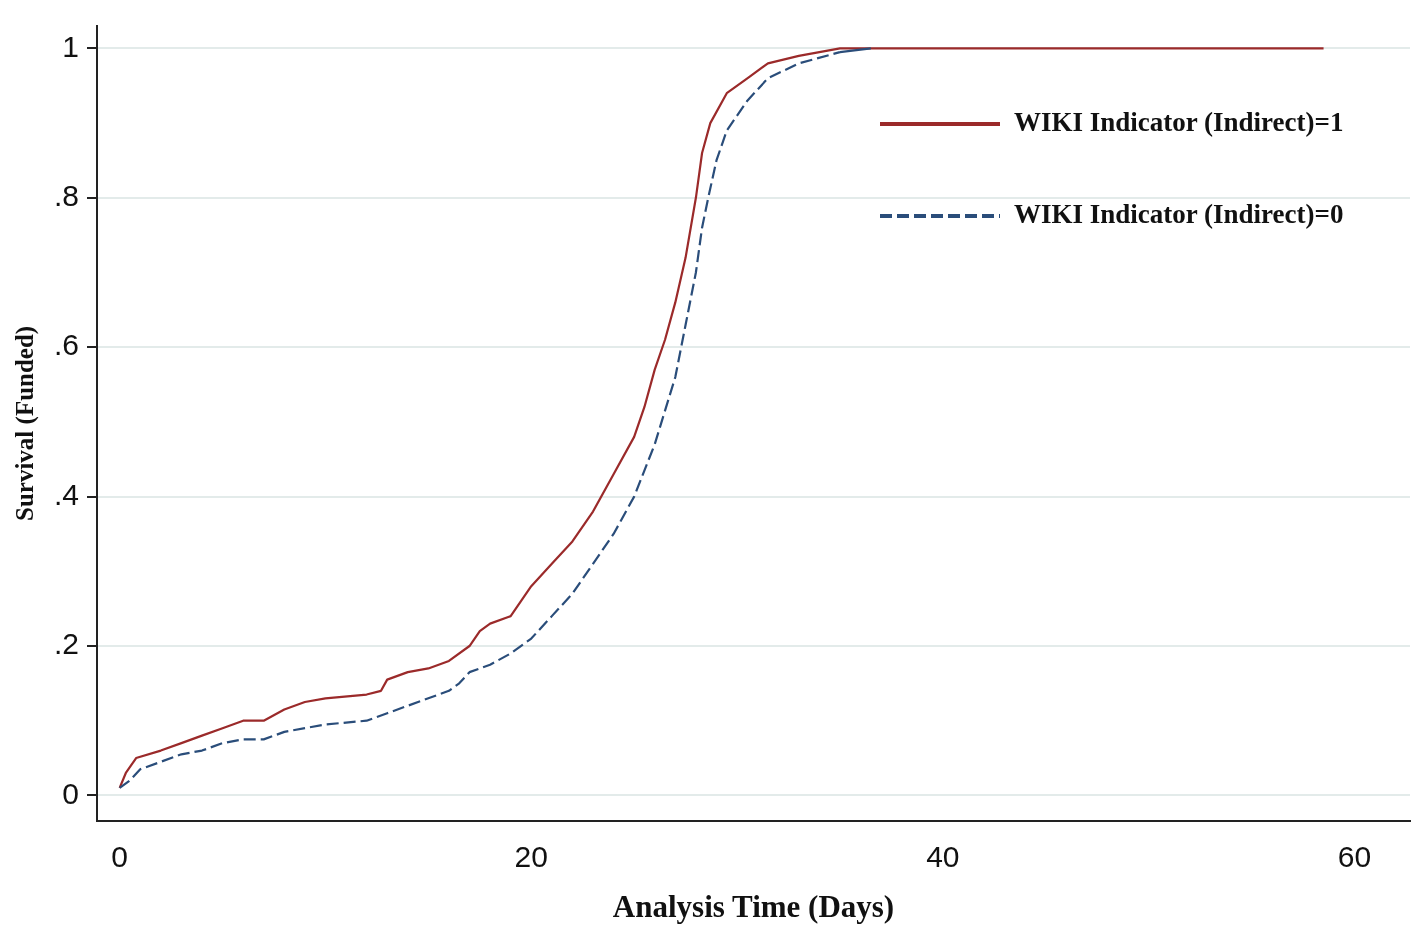 The height and width of the screenshot is (938, 1414). Describe the element at coordinates (1179, 121) in the screenshot. I see `legend-label: WIKI Indicator (Indirect)=1` at that location.